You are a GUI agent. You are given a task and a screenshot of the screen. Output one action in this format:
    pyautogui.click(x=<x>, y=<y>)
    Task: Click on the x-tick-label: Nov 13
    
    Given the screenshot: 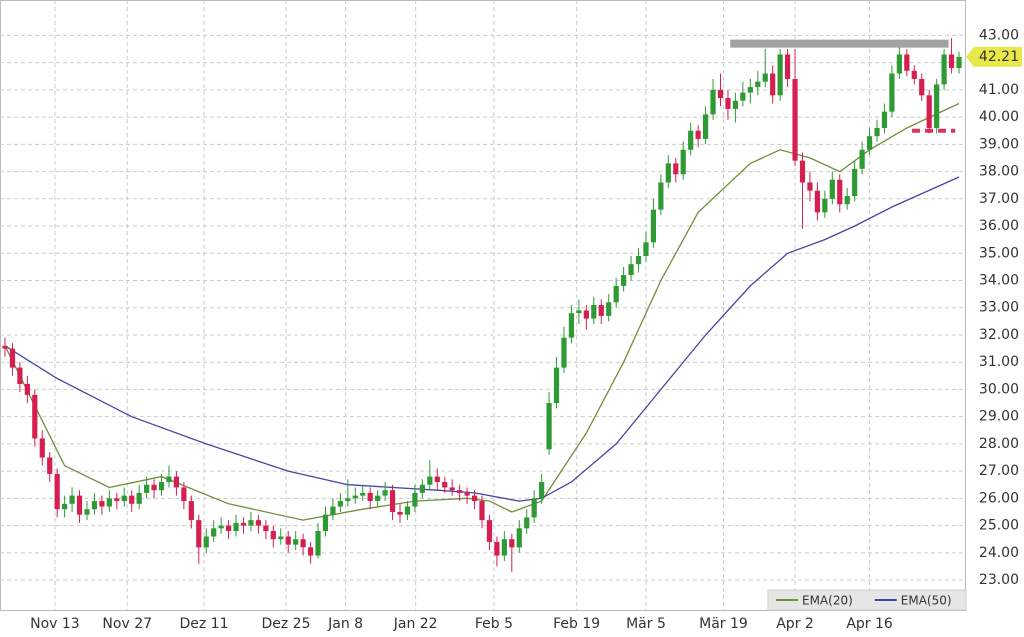 What is the action you would take?
    pyautogui.click(x=55, y=624)
    